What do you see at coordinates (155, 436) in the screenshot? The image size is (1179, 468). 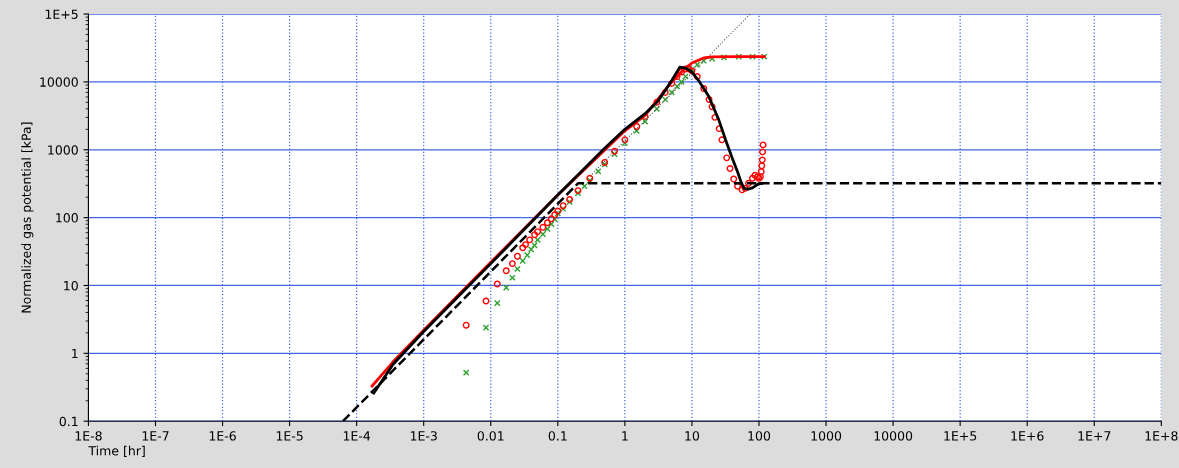 I see `x-tick-label: 1E-7` at bounding box center [155, 436].